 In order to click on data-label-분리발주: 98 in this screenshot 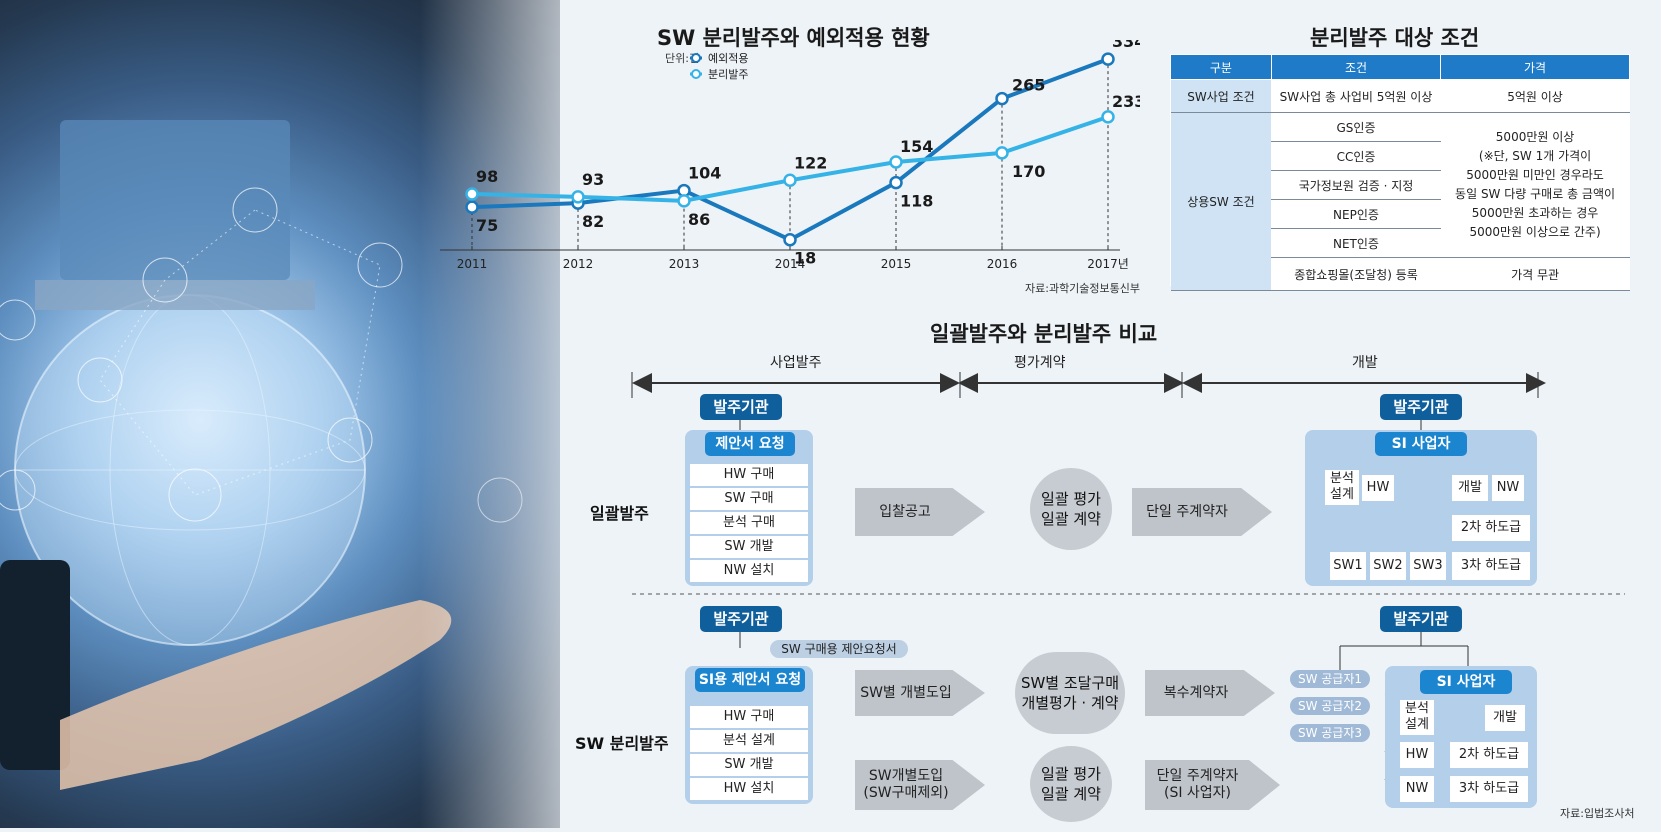, I will do `click(487, 176)`.